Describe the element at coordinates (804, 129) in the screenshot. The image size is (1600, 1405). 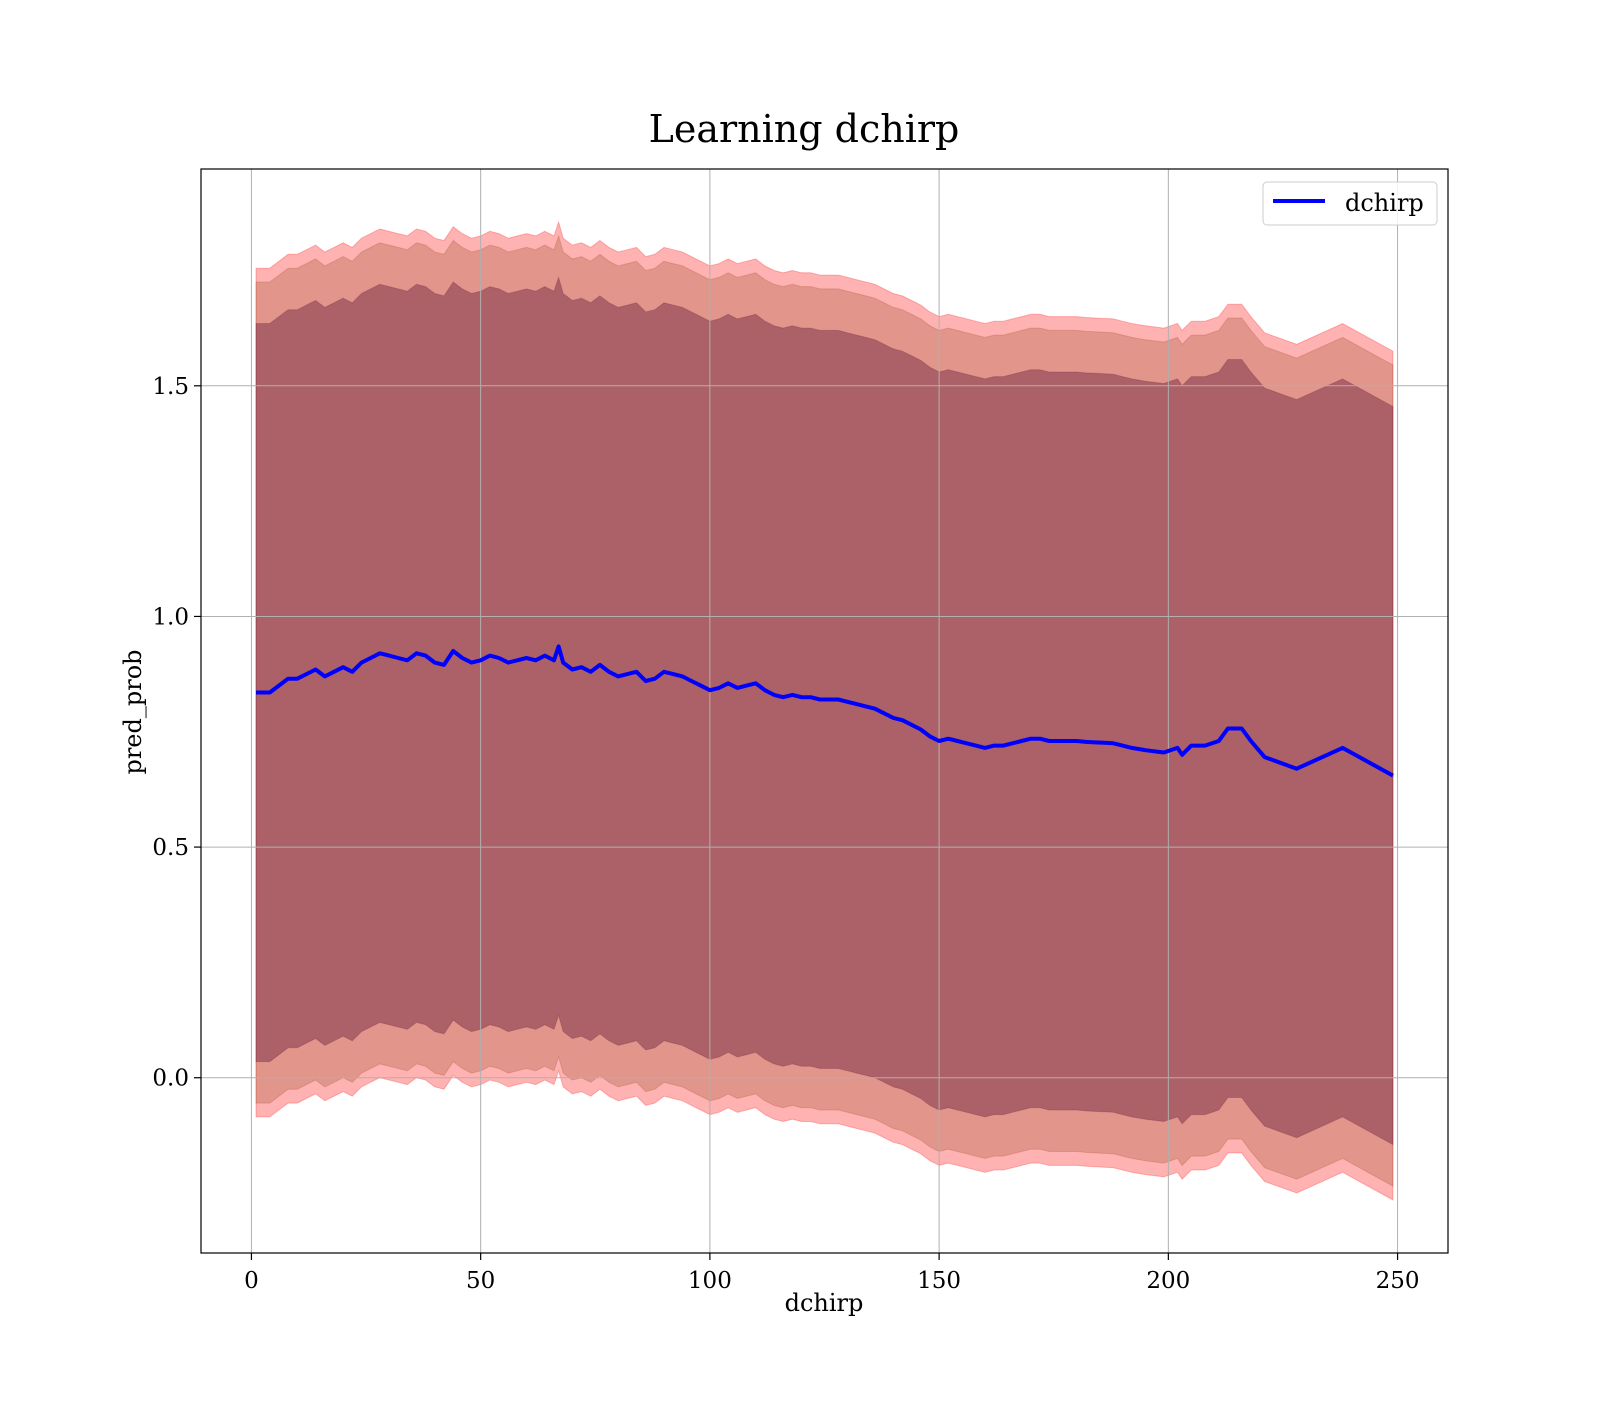
I see `chart-title: Learning dchirp` at that location.